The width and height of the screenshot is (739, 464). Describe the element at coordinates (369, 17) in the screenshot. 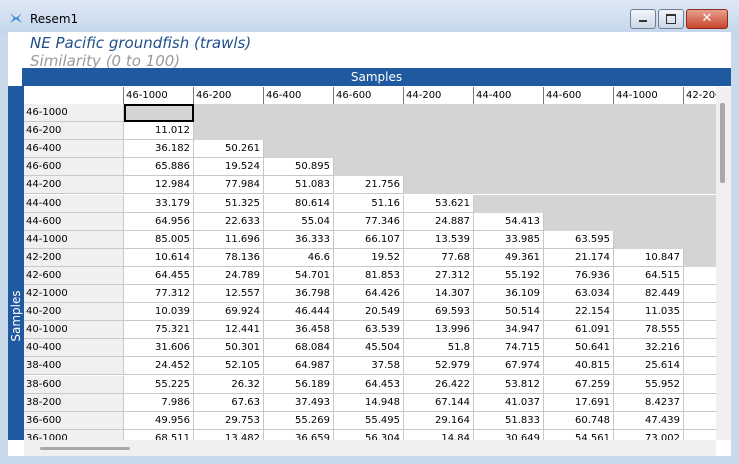

I see `title-bar: Resem1 ✕` at that location.